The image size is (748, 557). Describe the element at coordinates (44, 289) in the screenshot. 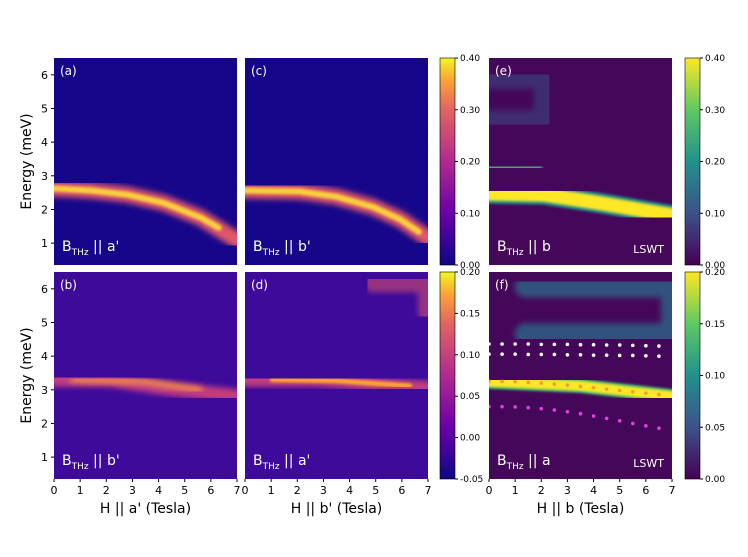

I see `y-tick-label: 6` at that location.